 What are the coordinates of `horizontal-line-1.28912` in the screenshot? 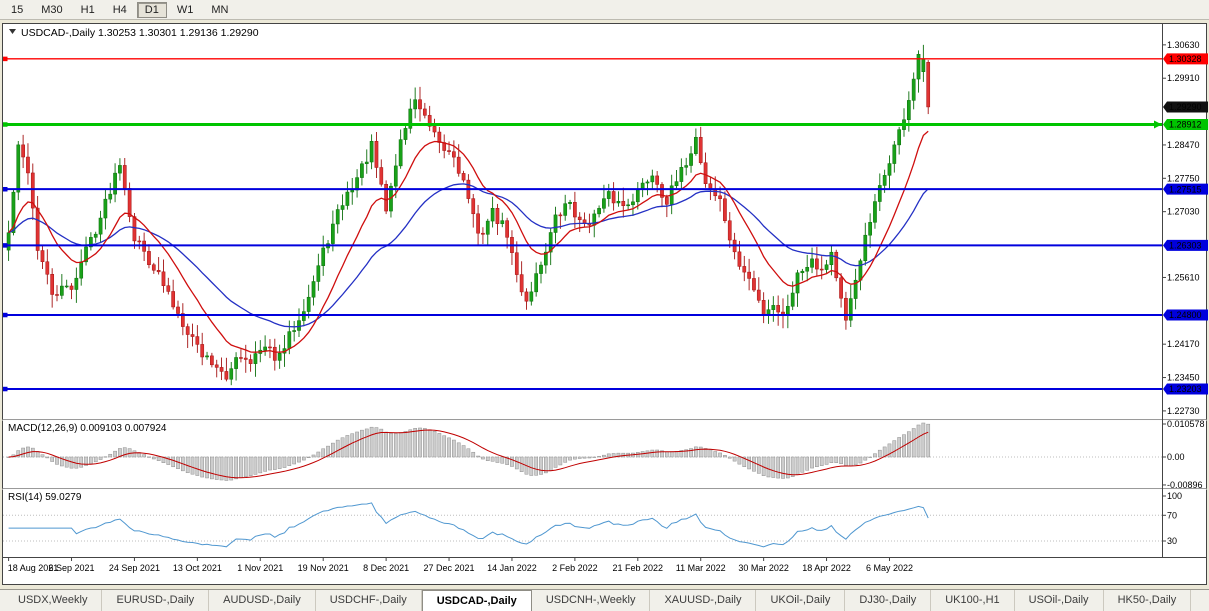 It's located at (582, 124).